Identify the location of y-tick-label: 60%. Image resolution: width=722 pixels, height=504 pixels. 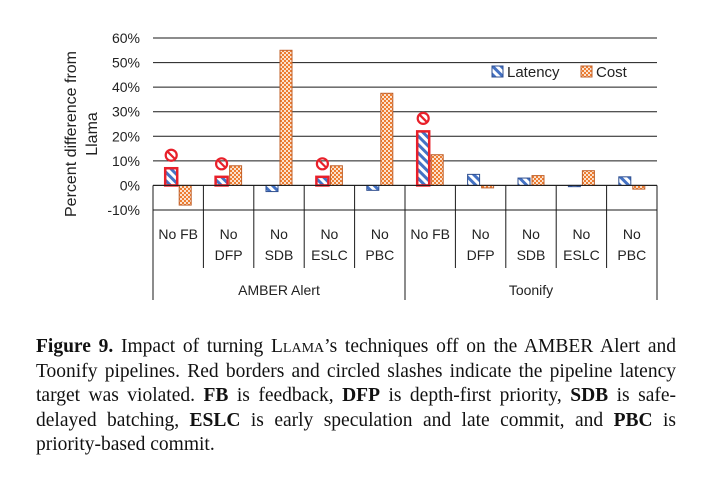
(126, 38).